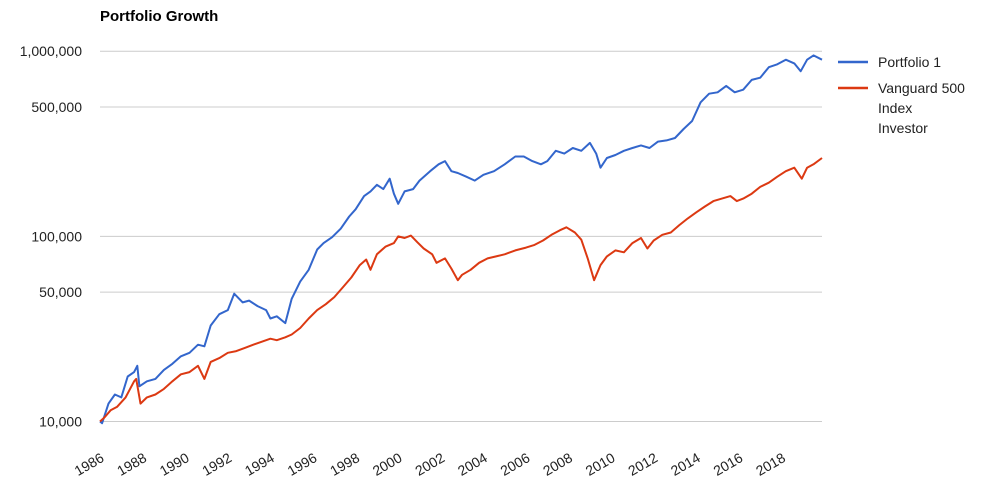 This screenshot has width=985, height=492. Describe the element at coordinates (159, 16) in the screenshot. I see `chart-title: Portfolio Growth` at that location.